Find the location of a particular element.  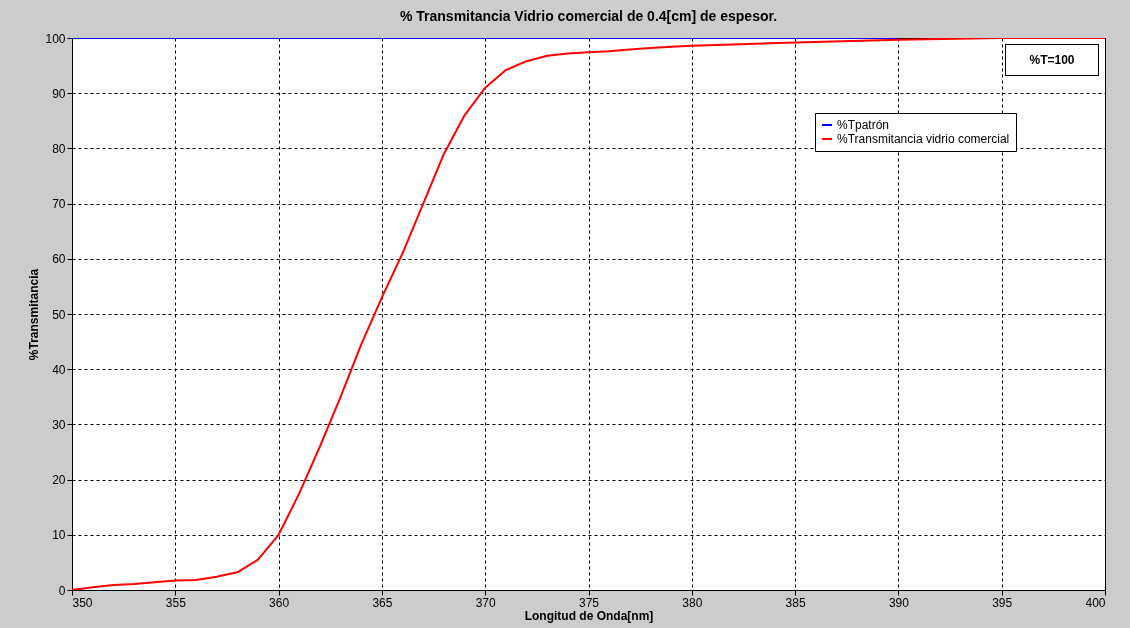

x-tick-label: 350 is located at coordinates (82, 602).